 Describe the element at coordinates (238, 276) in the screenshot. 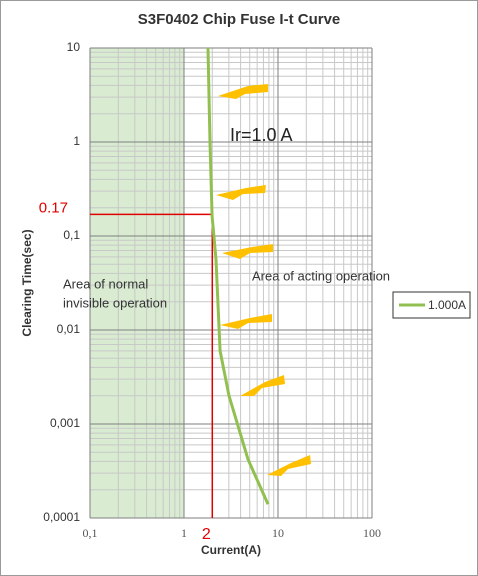

I see `line-series` at that location.